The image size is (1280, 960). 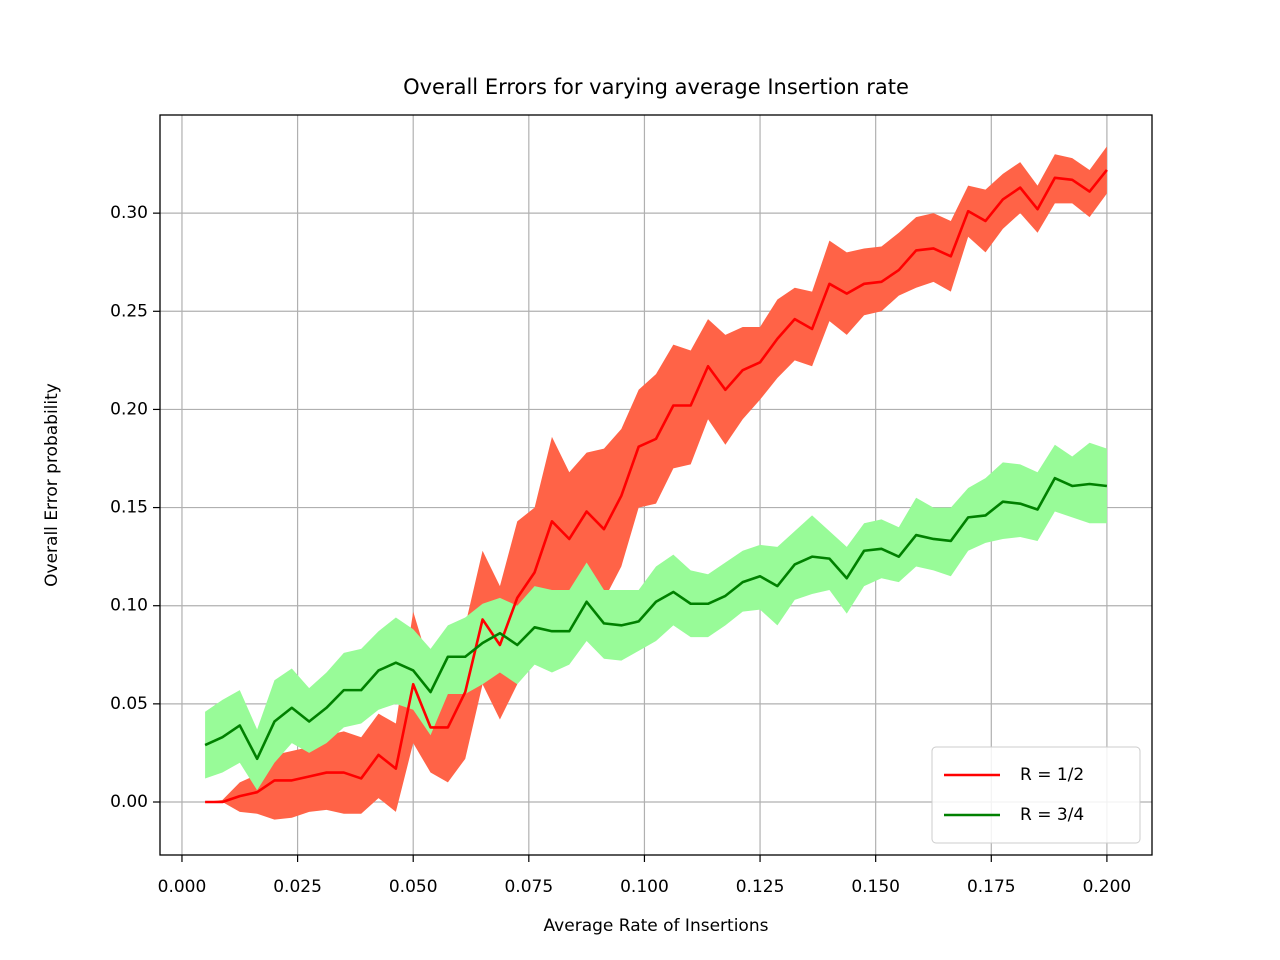 I want to click on x-axis-label: Average Rate of Insertions, so click(x=656, y=926).